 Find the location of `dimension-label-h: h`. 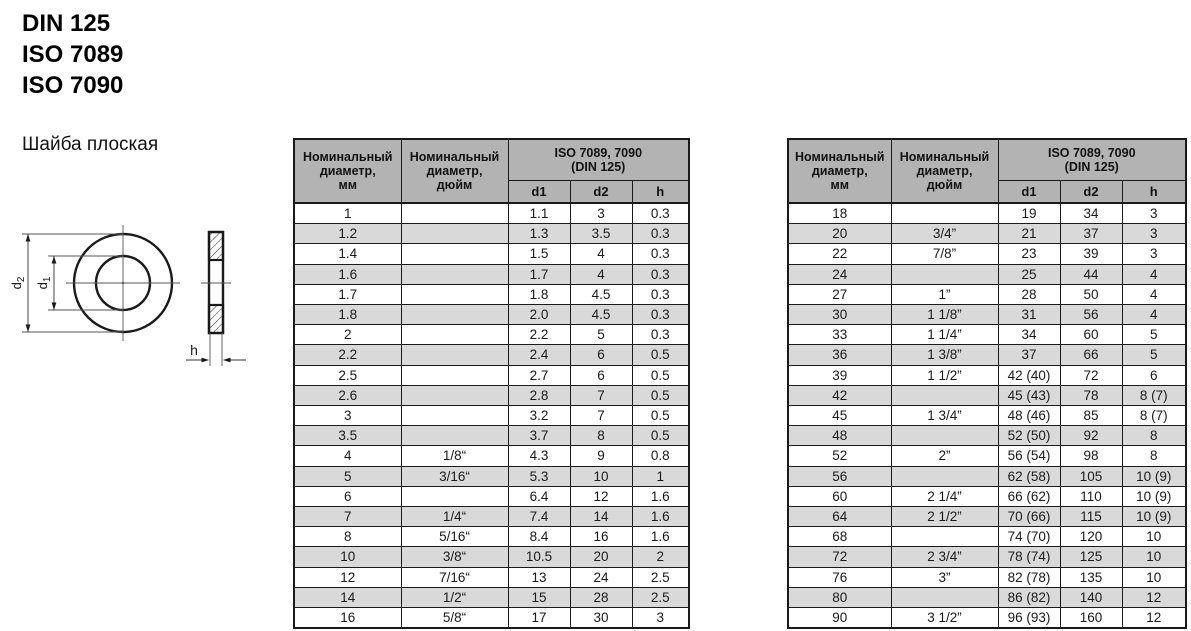

dimension-label-h: h is located at coordinates (194, 350).